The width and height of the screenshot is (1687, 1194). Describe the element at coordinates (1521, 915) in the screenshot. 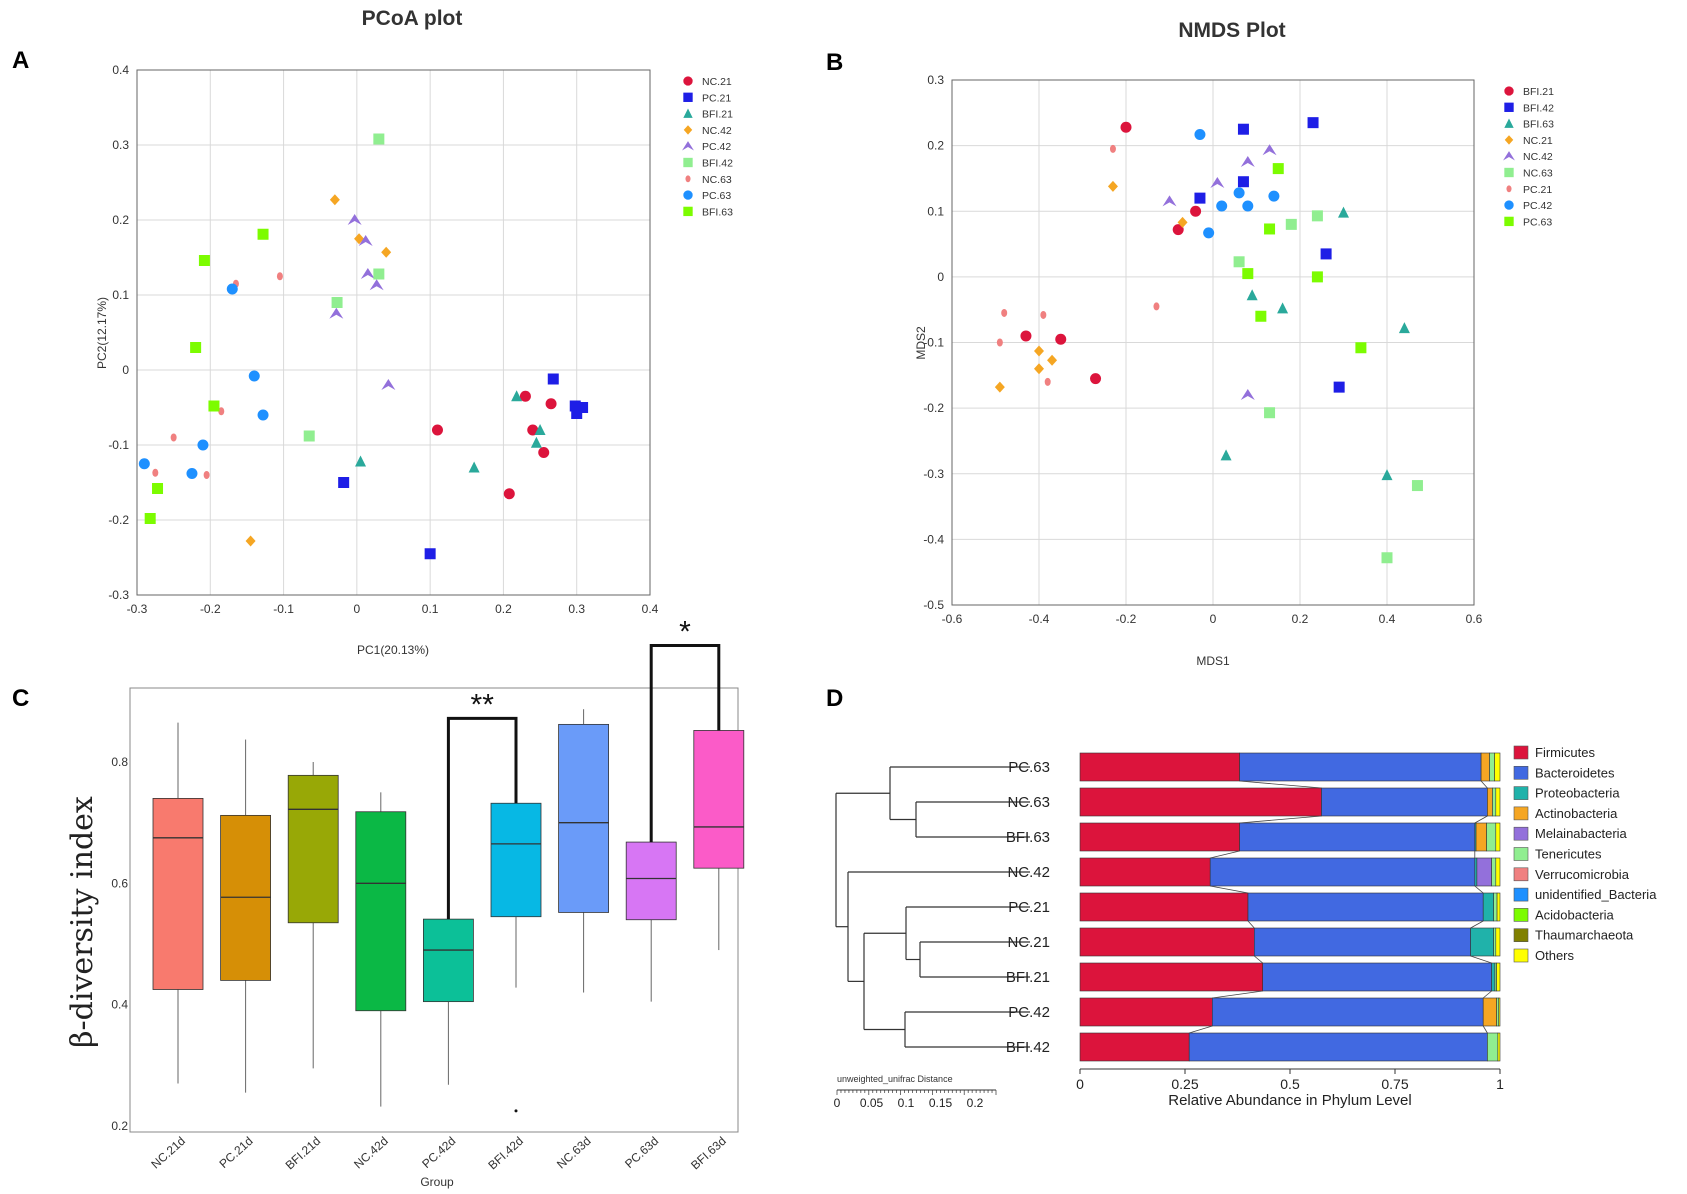

I see `legend-swatch-acidobacteria` at that location.